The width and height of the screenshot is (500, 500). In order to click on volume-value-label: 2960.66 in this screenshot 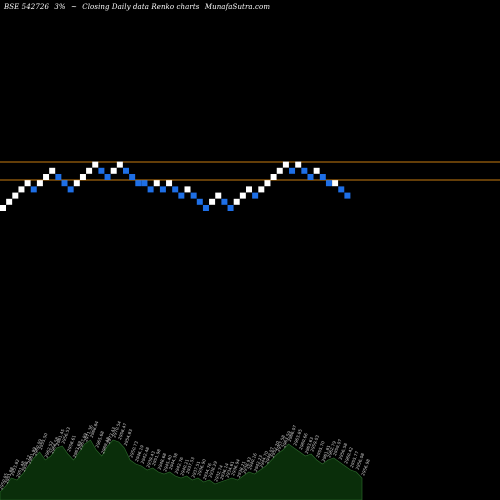, I will do `click(303, 441)`.